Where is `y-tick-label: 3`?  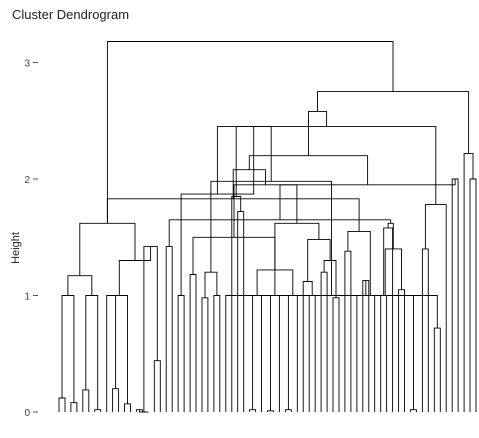 y-tick-label: 3 is located at coordinates (27, 64).